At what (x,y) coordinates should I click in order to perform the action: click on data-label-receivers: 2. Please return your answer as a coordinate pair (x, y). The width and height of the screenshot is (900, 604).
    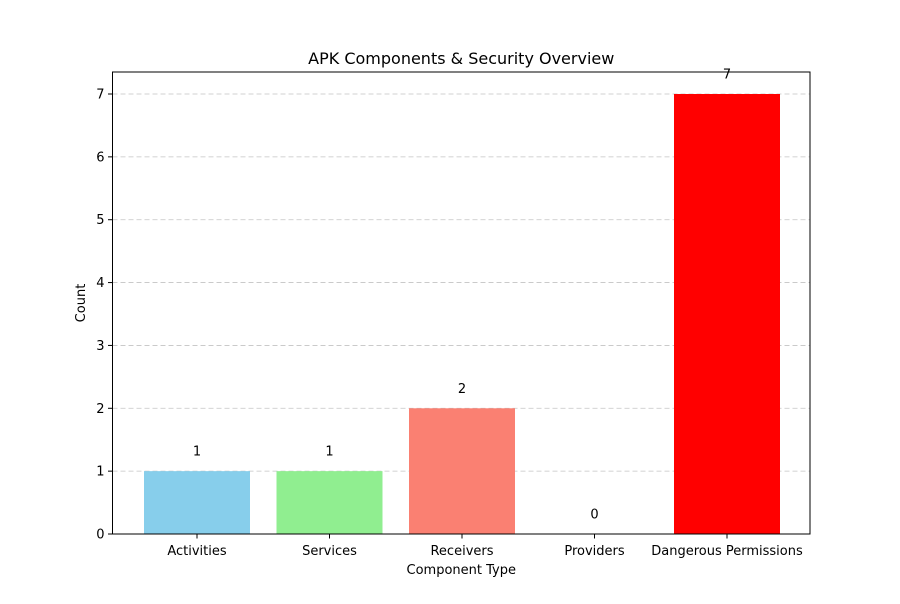
    Looking at the image, I should click on (462, 389).